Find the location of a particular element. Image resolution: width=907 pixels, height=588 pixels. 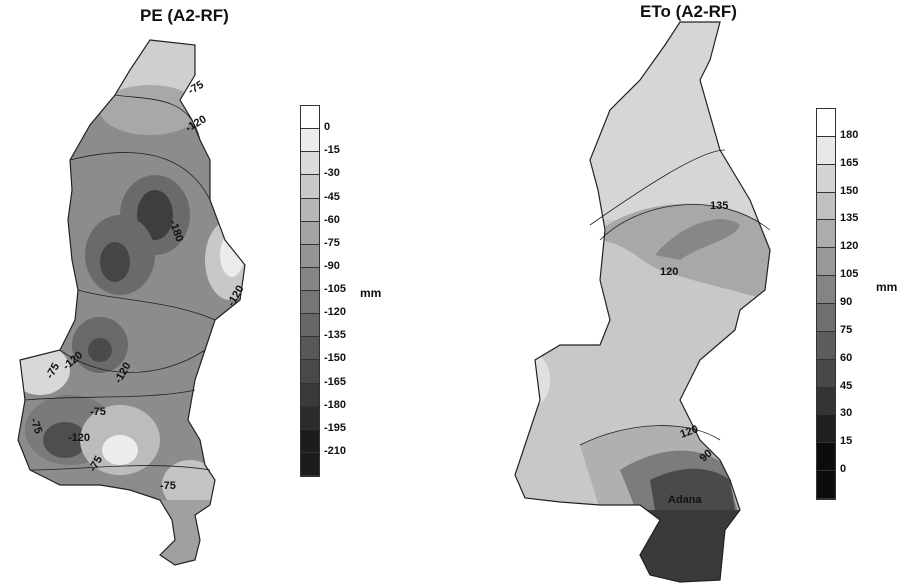

pe-map-title: PE (A2-RF) is located at coordinates (184, 15).